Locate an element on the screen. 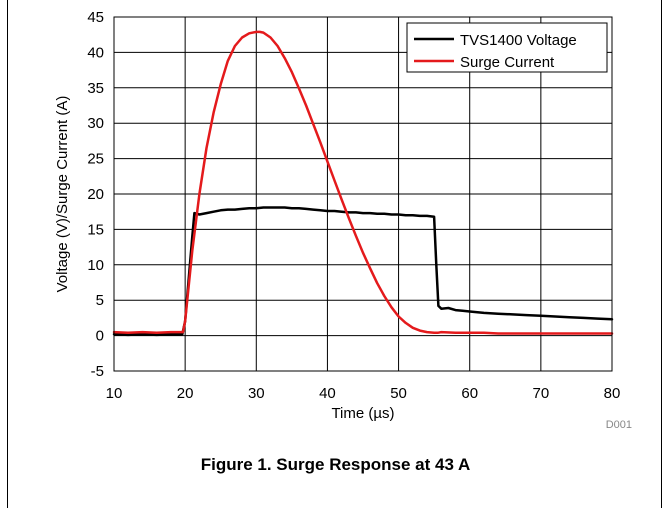 This screenshot has width=671, height=508. y-axis-label: Voltage (V)/Surge Current (A) is located at coordinates (62, 194).